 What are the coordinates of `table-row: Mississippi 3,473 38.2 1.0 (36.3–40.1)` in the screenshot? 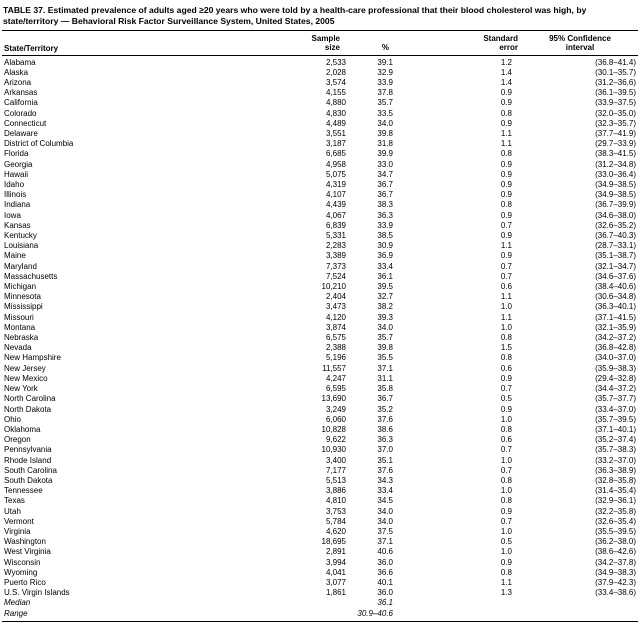 It's located at (320, 307).